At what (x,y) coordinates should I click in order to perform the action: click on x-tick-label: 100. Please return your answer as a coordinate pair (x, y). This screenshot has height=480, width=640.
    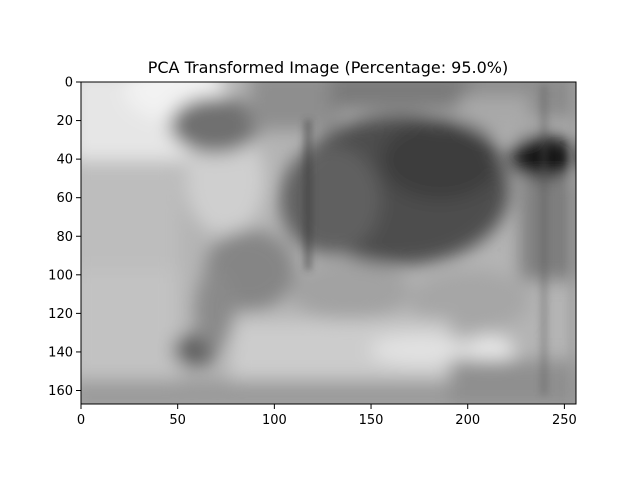
    Looking at the image, I should click on (274, 420).